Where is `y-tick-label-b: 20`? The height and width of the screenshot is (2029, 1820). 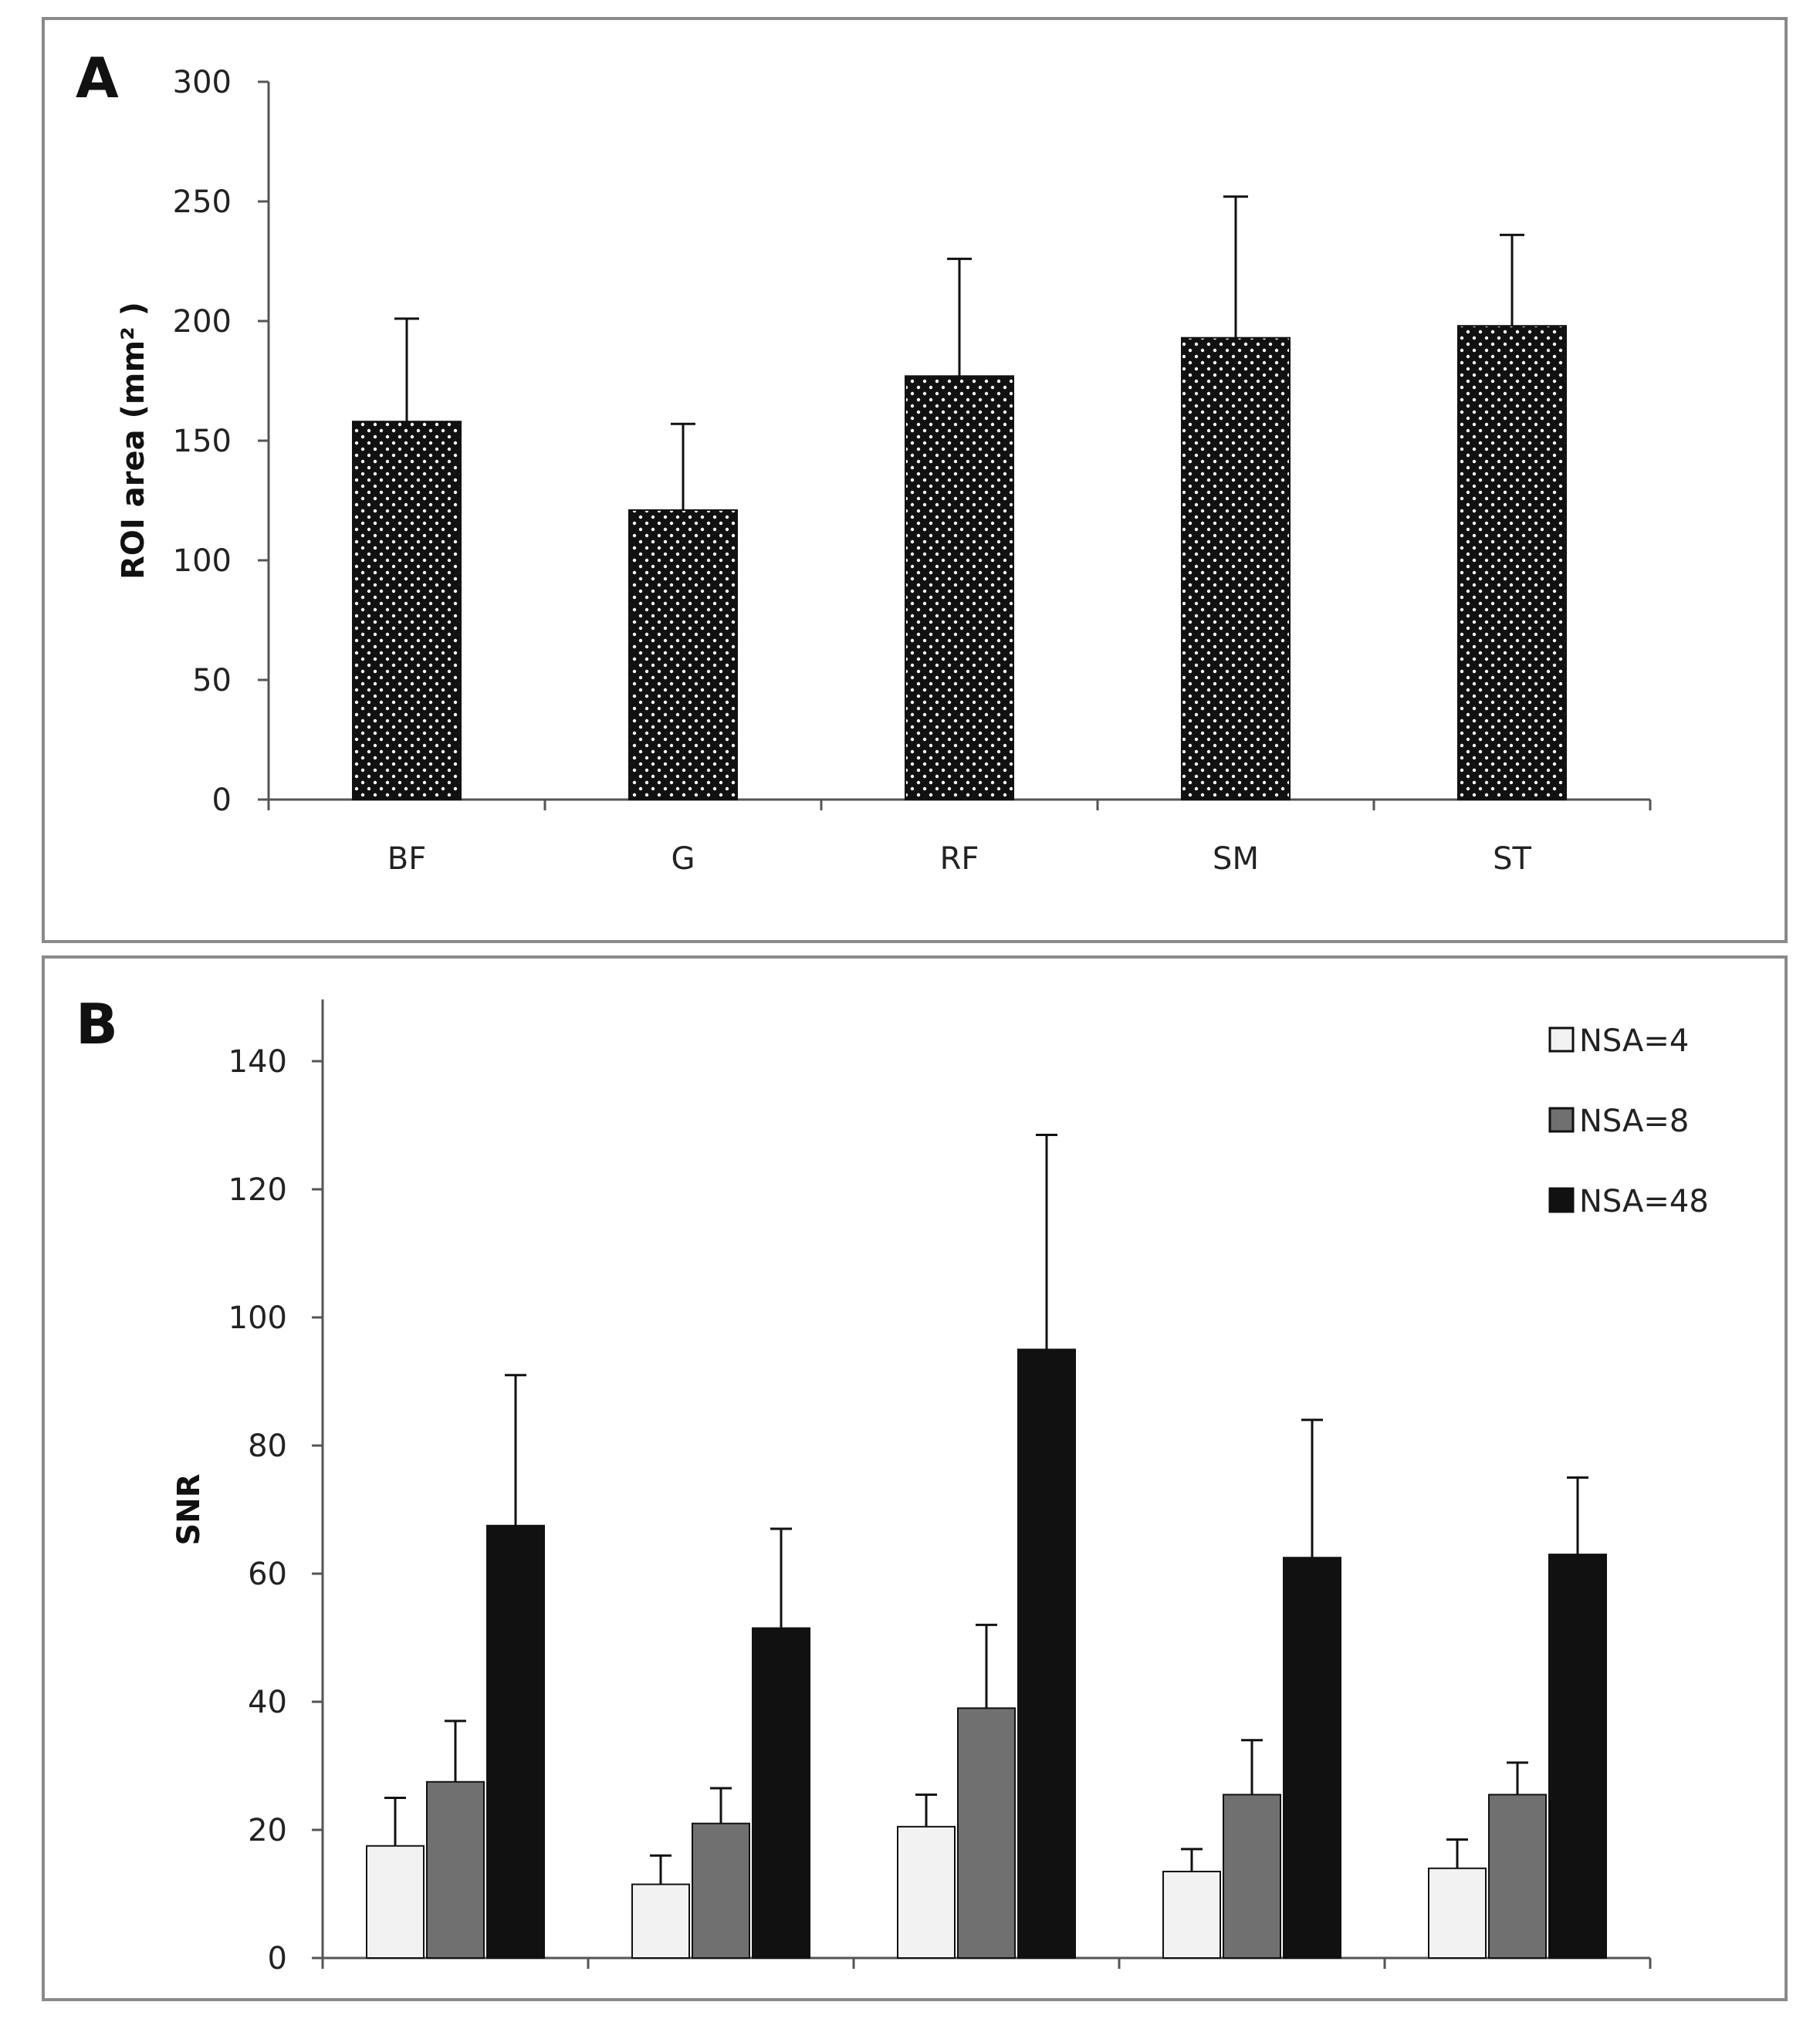
y-tick-label-b: 20 is located at coordinates (267, 1830).